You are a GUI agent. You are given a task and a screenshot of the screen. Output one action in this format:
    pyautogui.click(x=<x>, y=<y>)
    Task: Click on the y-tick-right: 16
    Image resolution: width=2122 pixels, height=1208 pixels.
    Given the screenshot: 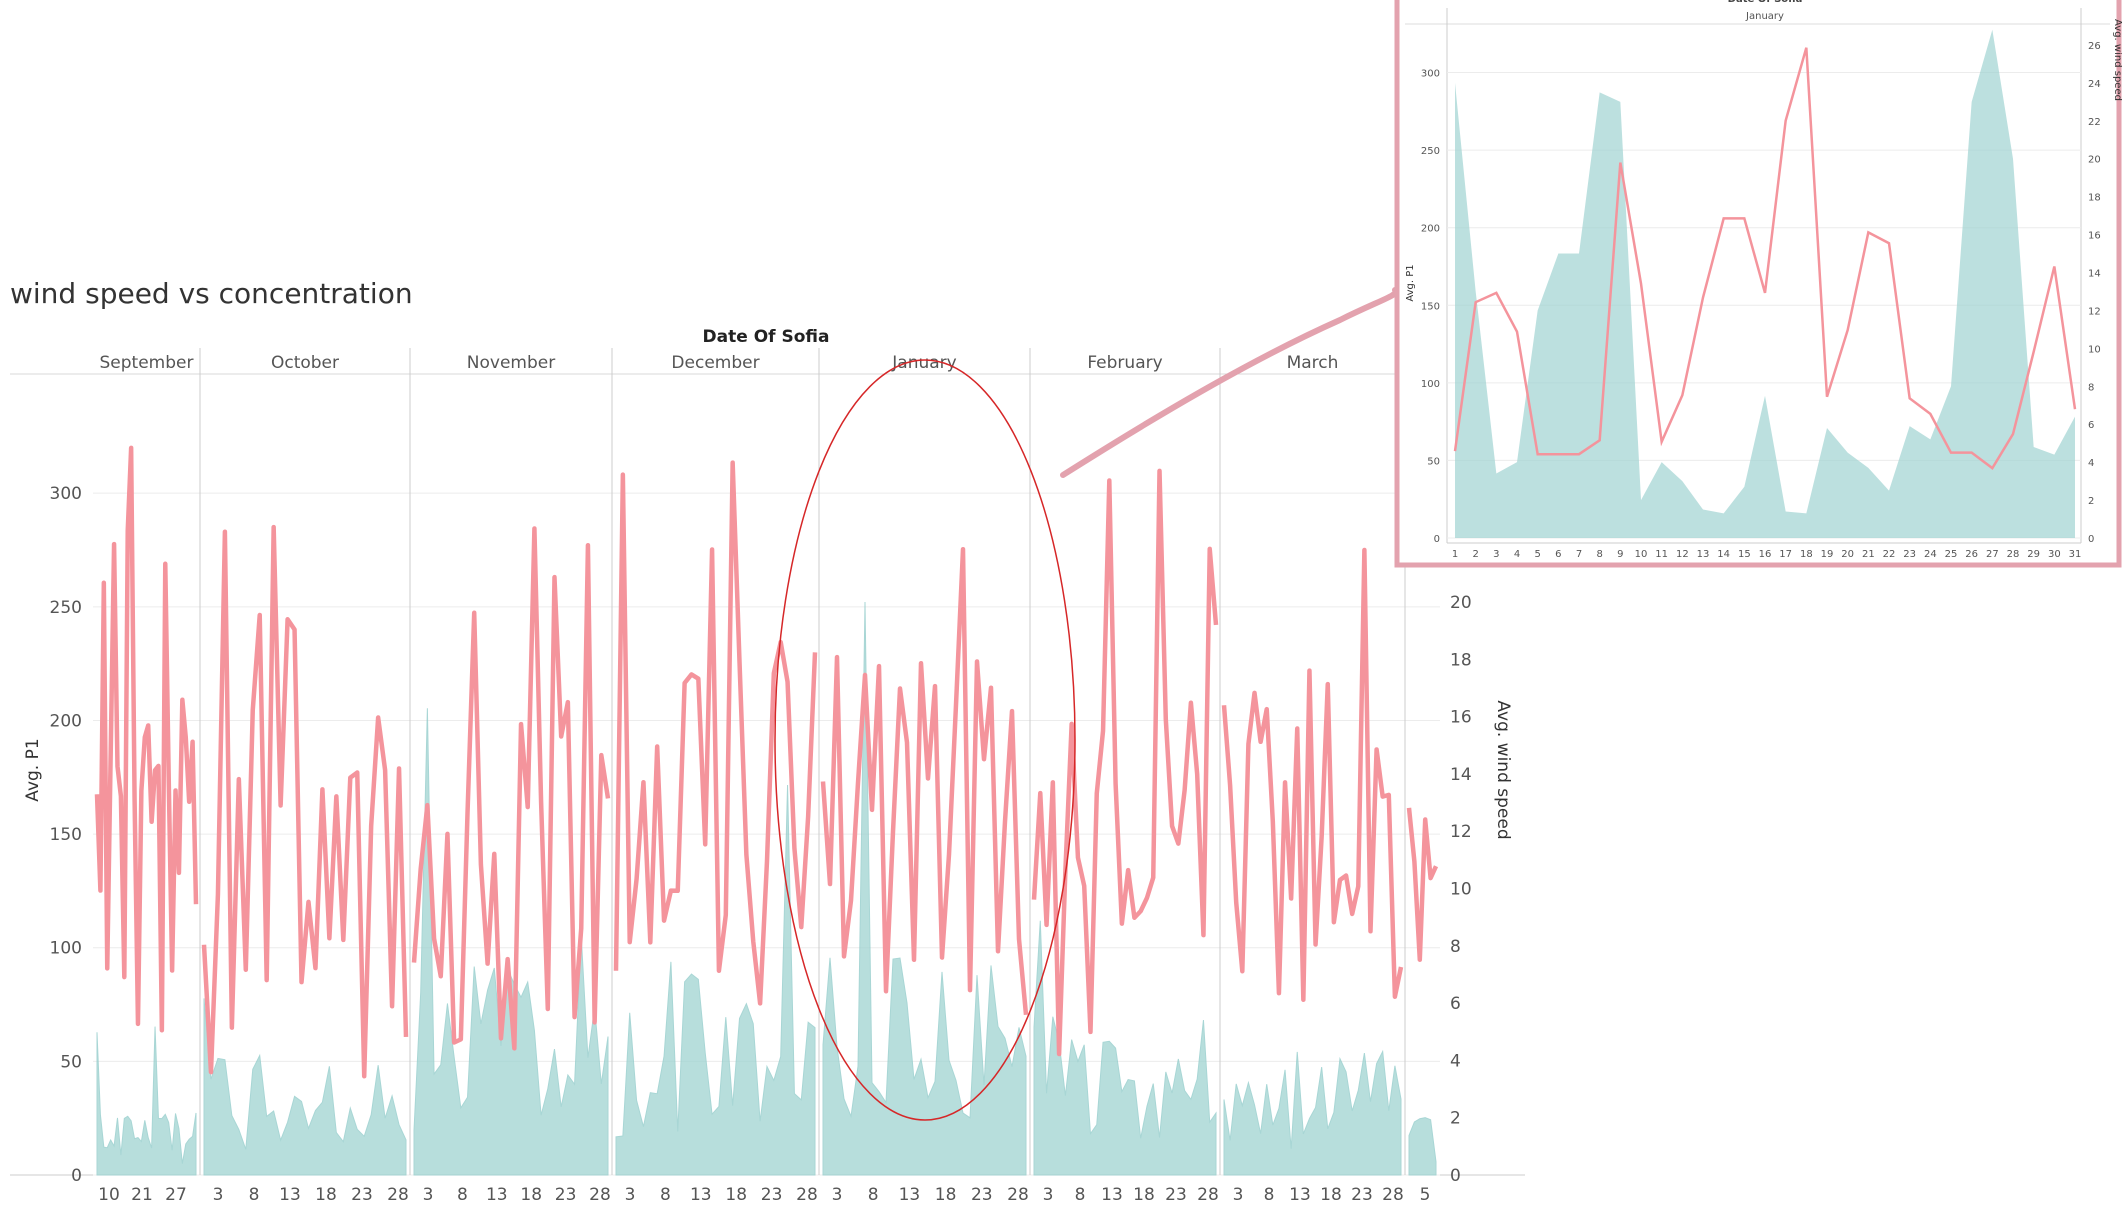 What is the action you would take?
    pyautogui.click(x=1461, y=718)
    